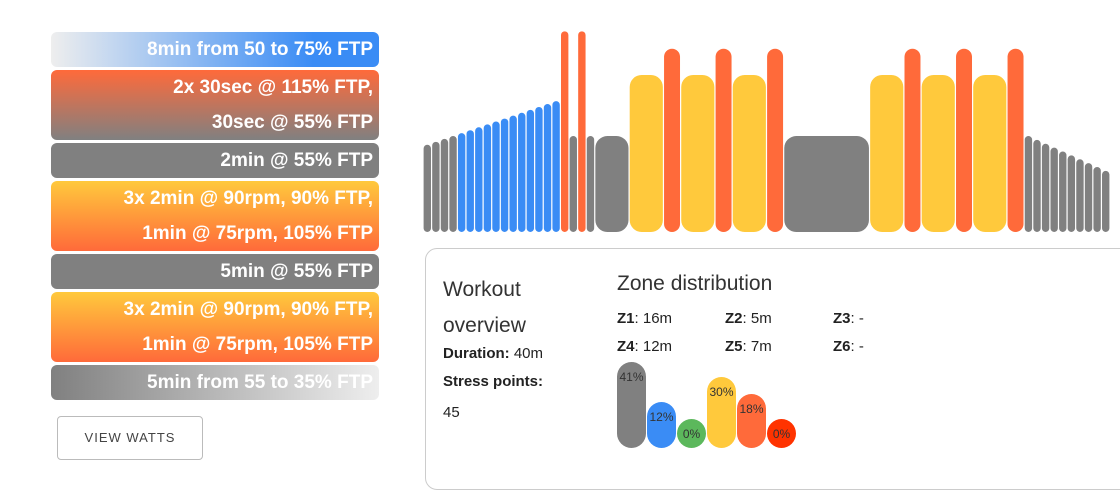  I want to click on workout-step: 5min @ 55% FTP, so click(215, 271).